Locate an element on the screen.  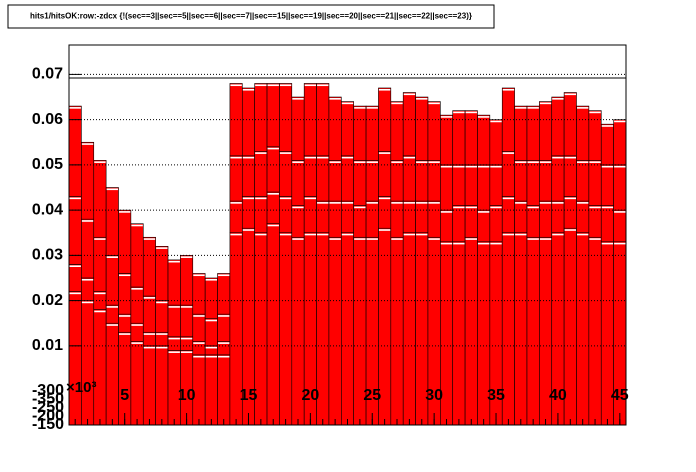
overlap-label: -300 is located at coordinates (48, 390).